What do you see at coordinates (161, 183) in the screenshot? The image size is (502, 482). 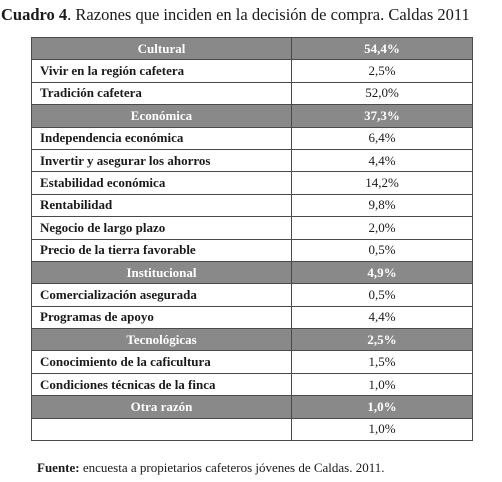 I see `reason-label: Estabilidad económica` at bounding box center [161, 183].